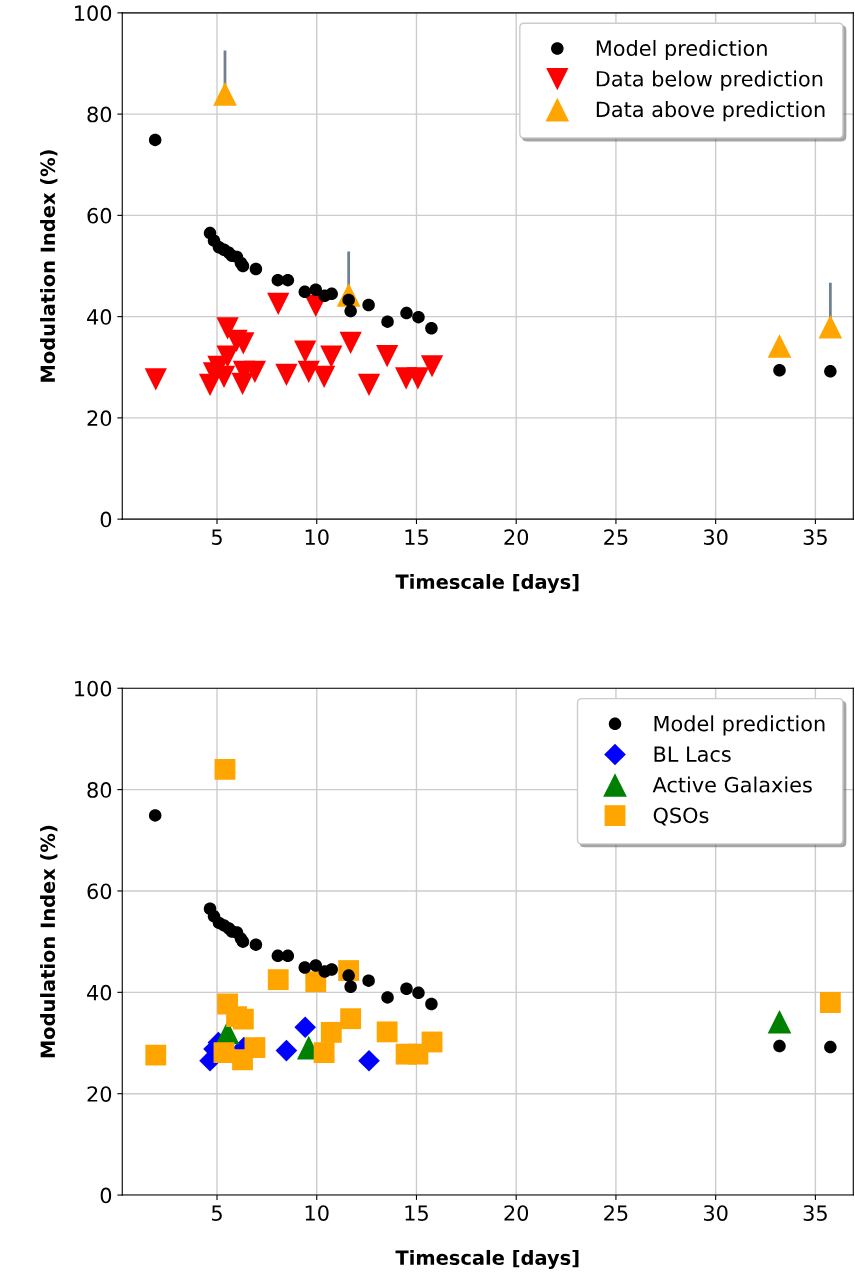  Describe the element at coordinates (692, 754) in the screenshot. I see `legend-label: BL Lacs` at that location.